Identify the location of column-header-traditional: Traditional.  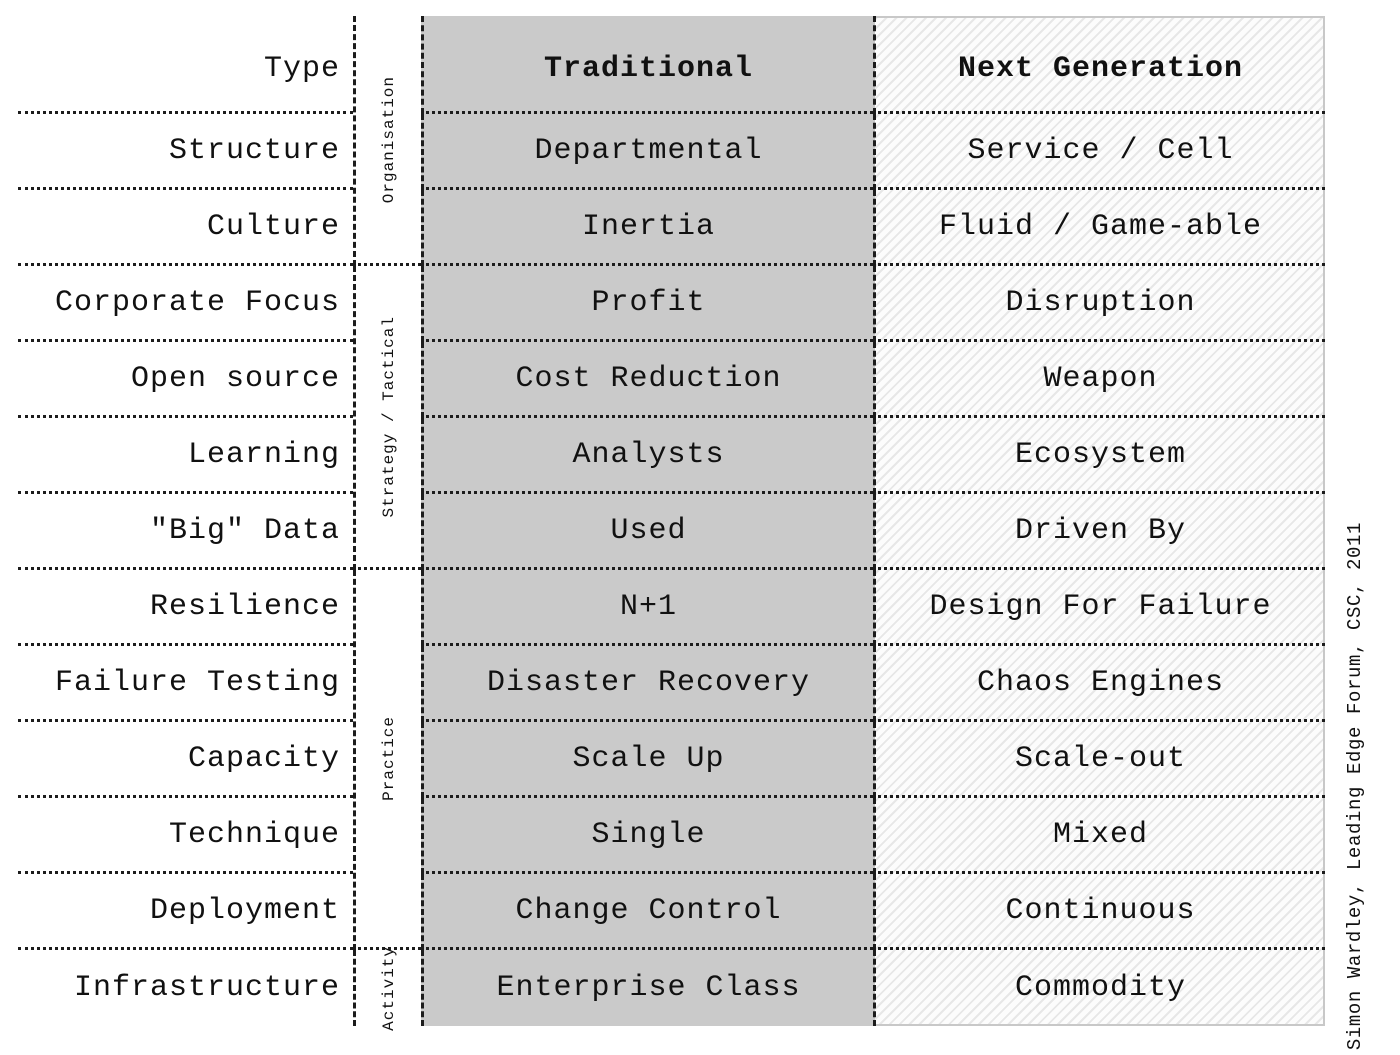
(647, 65).